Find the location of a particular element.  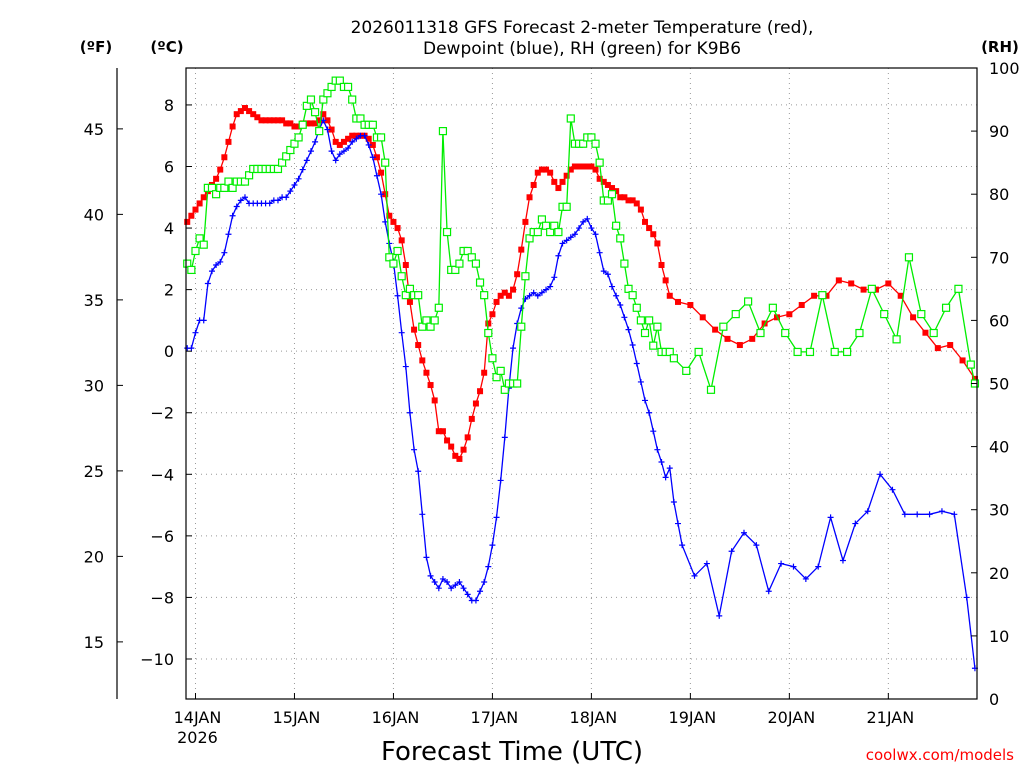

fahrenheit-tick-label: 15 is located at coordinates (94, 642).